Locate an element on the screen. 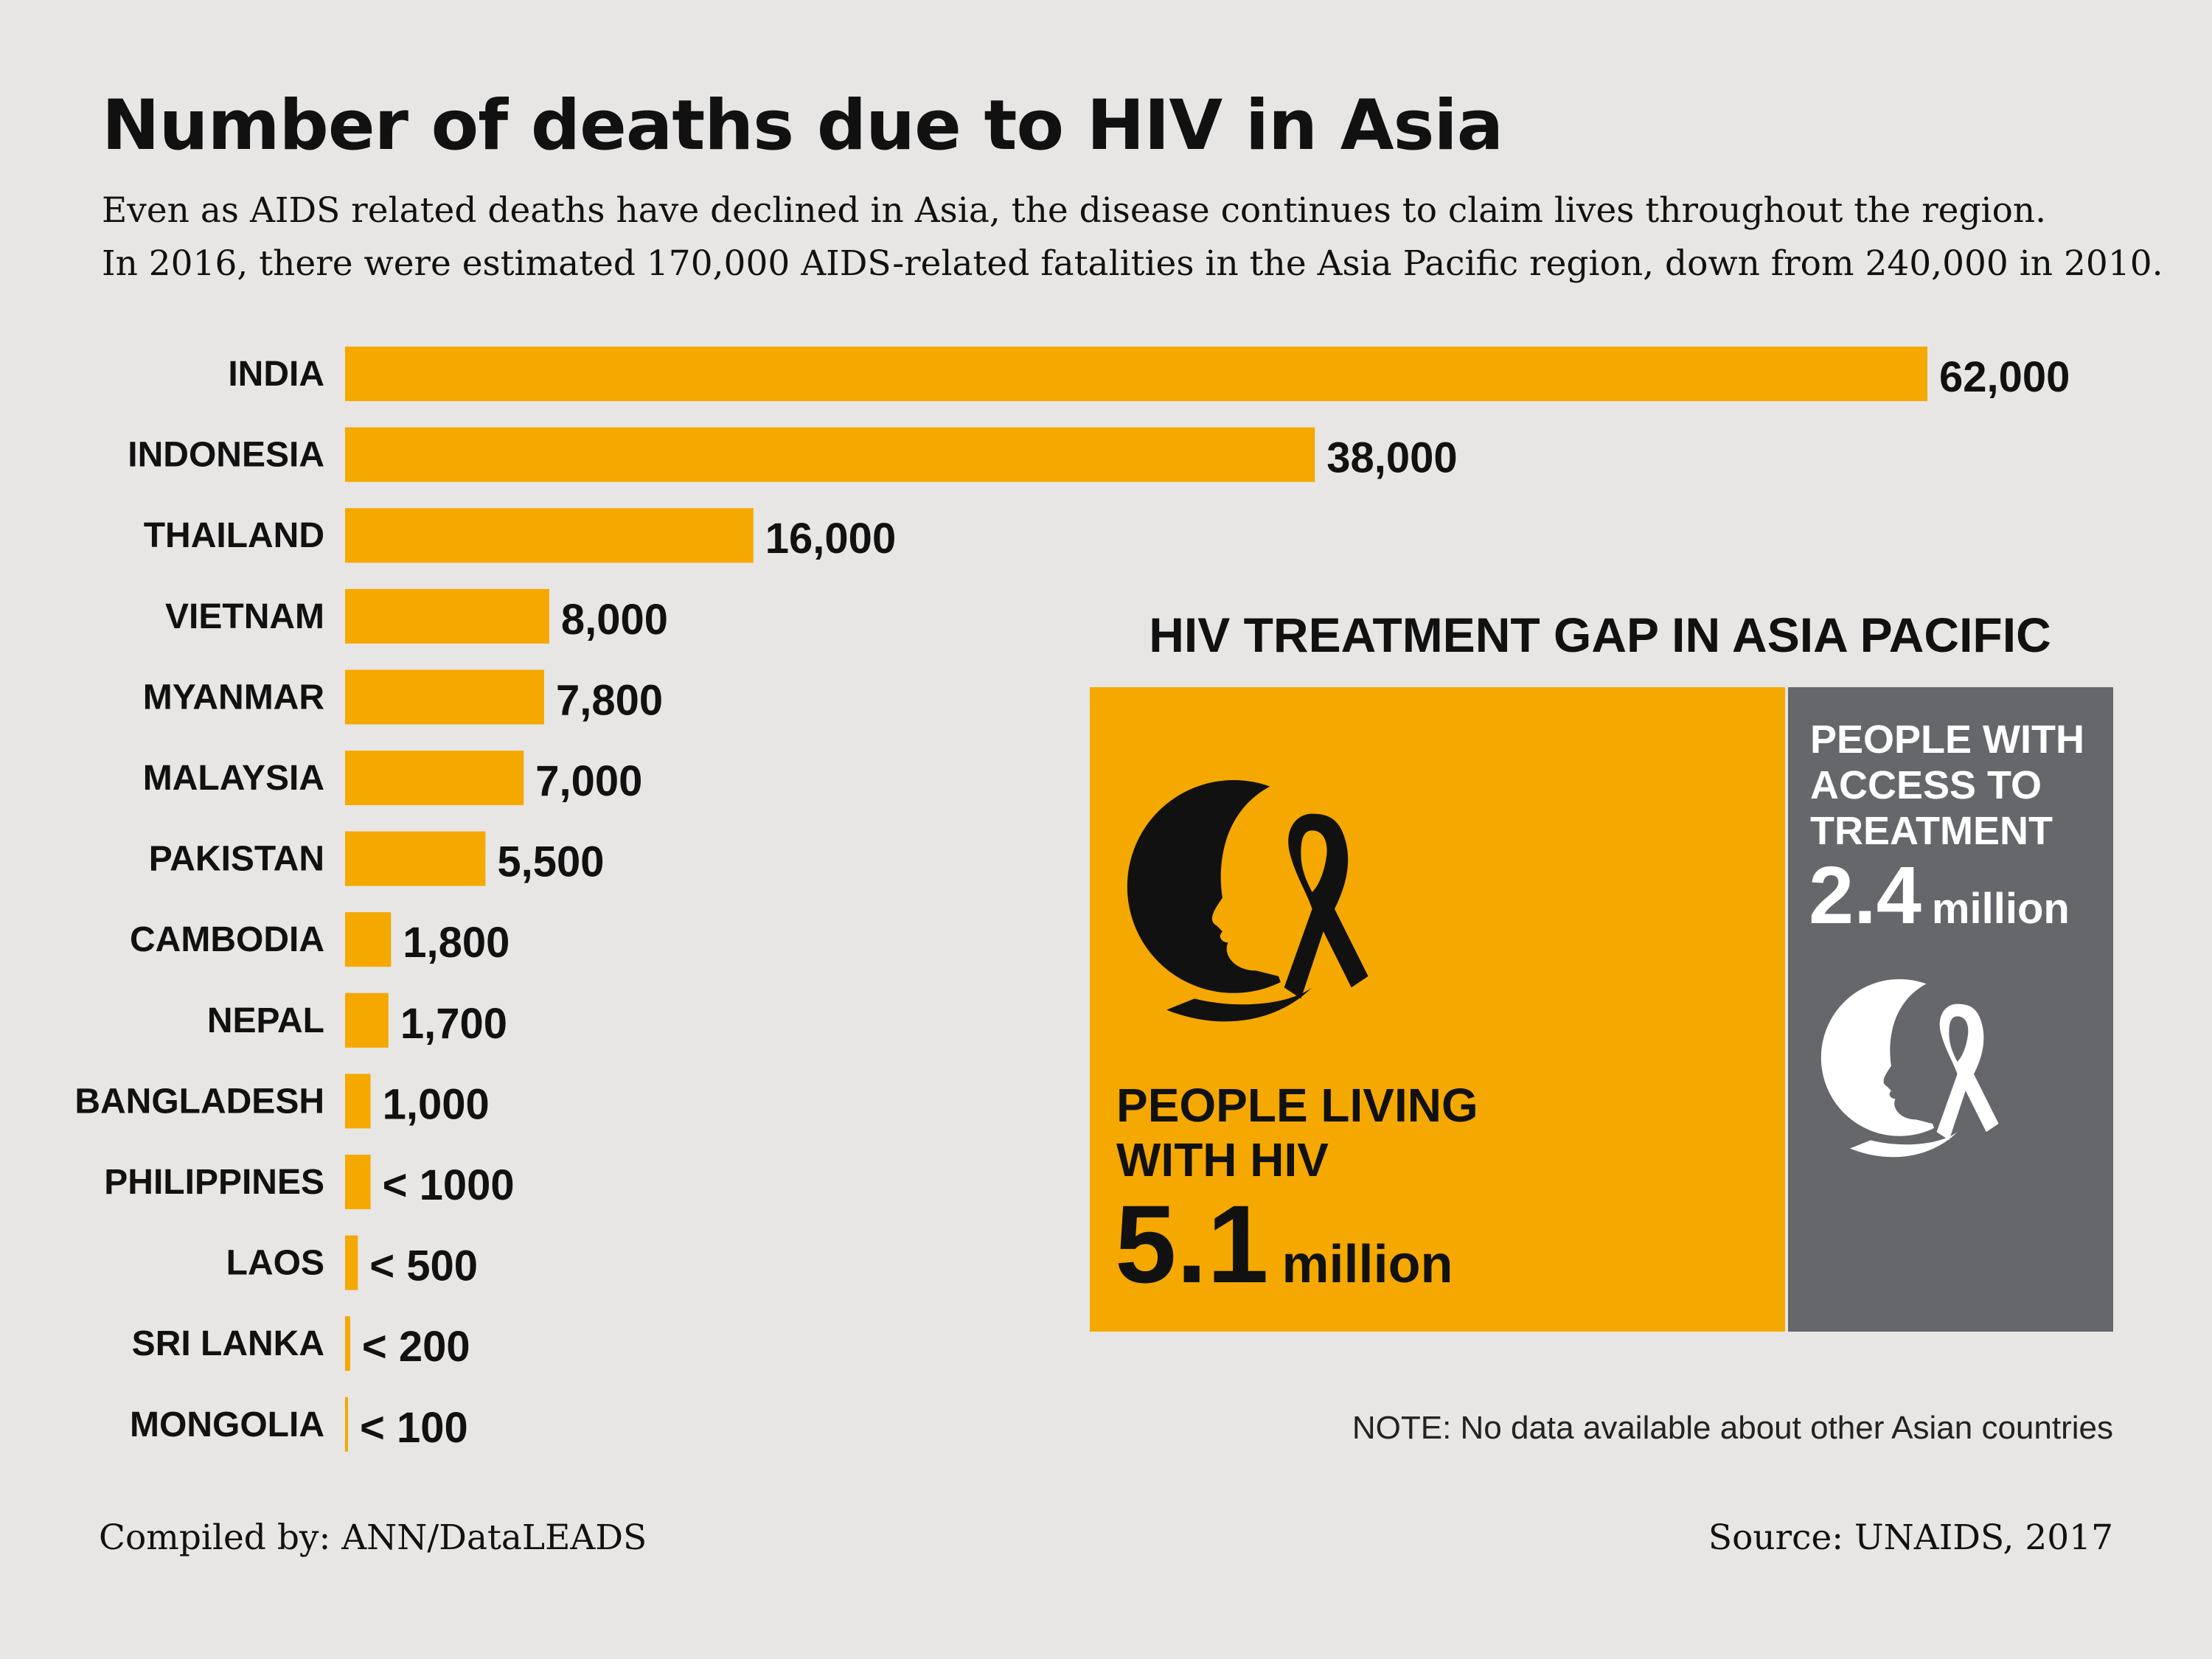 The height and width of the screenshot is (1659, 2212). category-label: BANGLADESH is located at coordinates (199, 1101).